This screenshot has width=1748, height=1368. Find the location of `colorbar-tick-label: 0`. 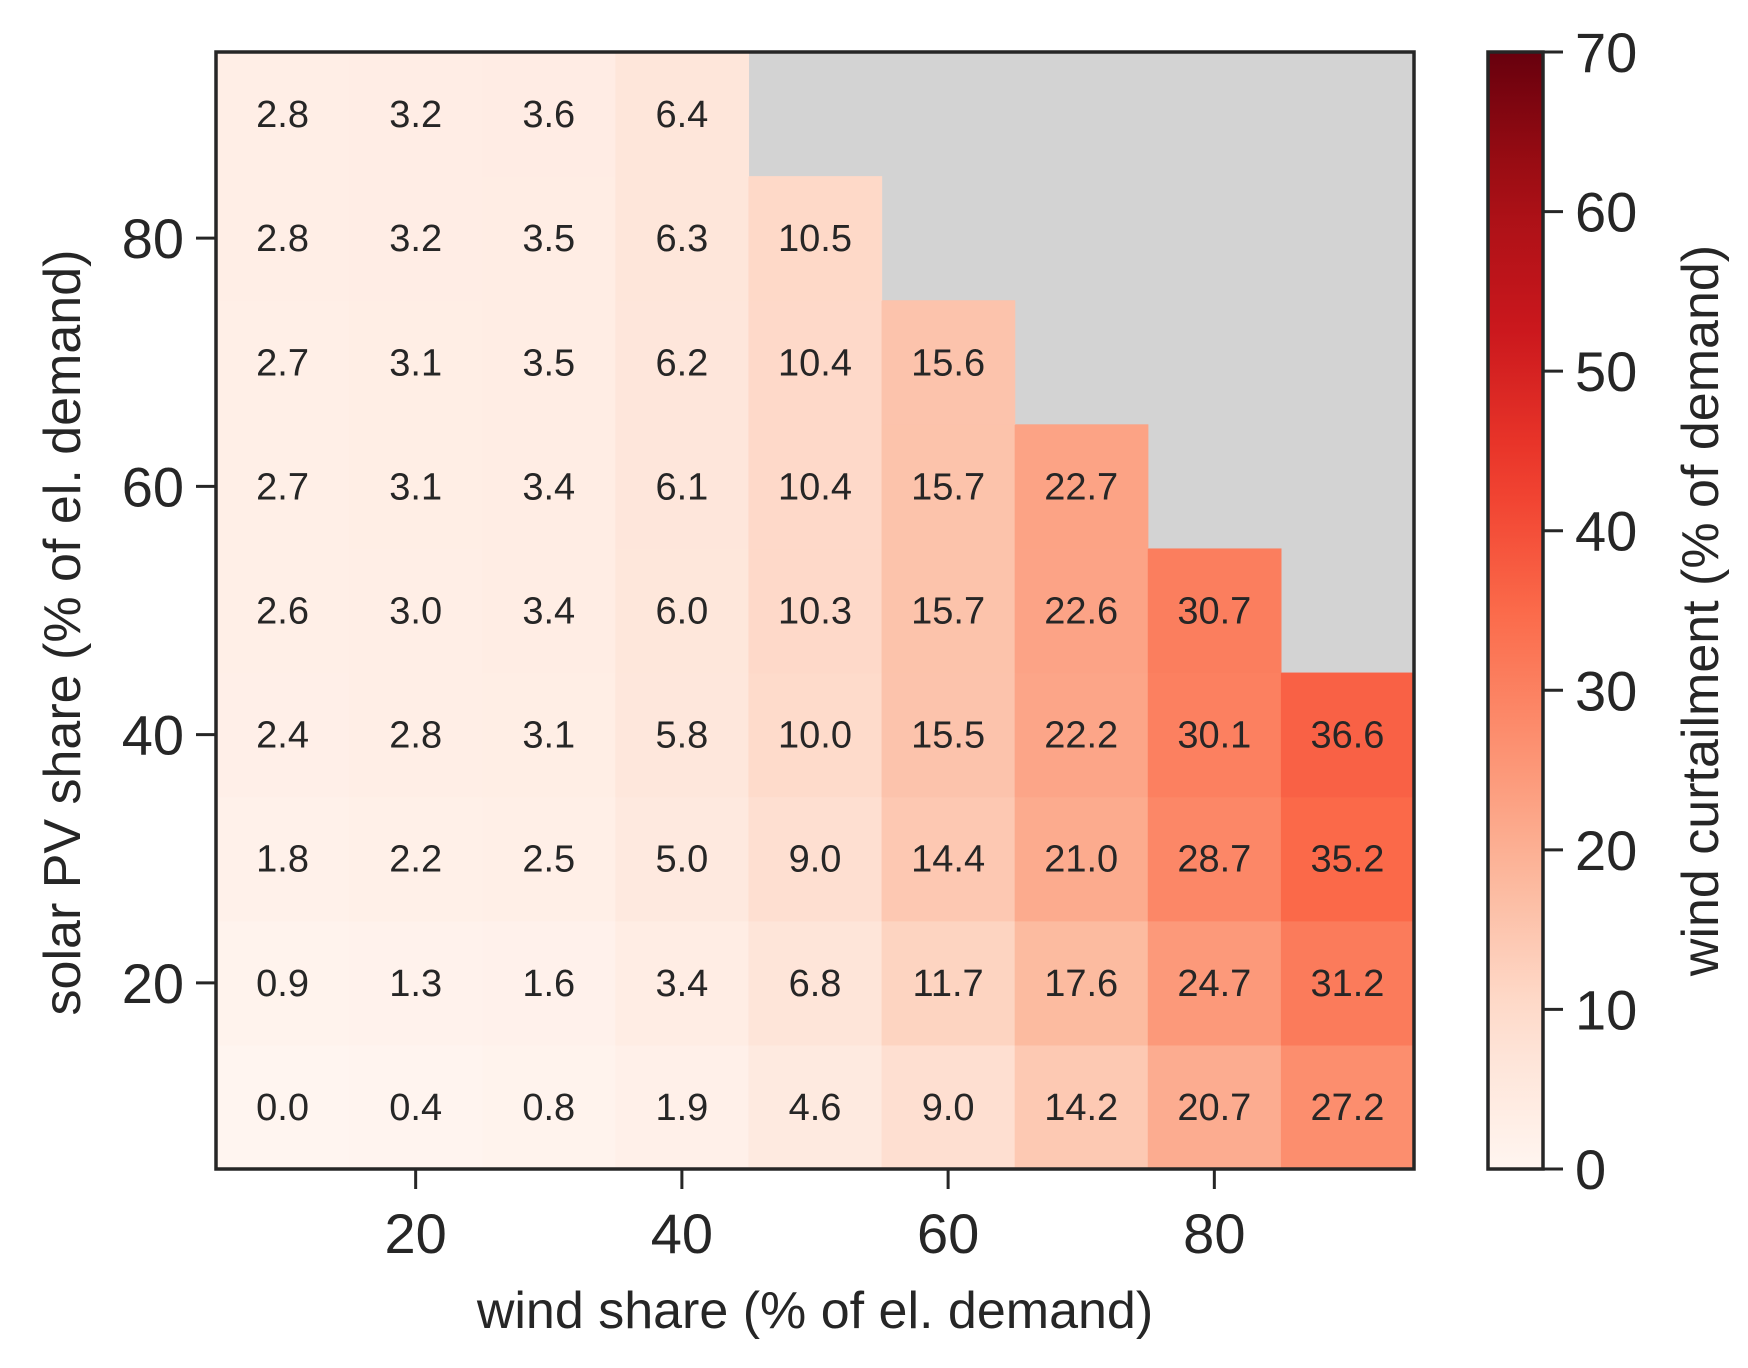

colorbar-tick-label: 0 is located at coordinates (1590, 1169).